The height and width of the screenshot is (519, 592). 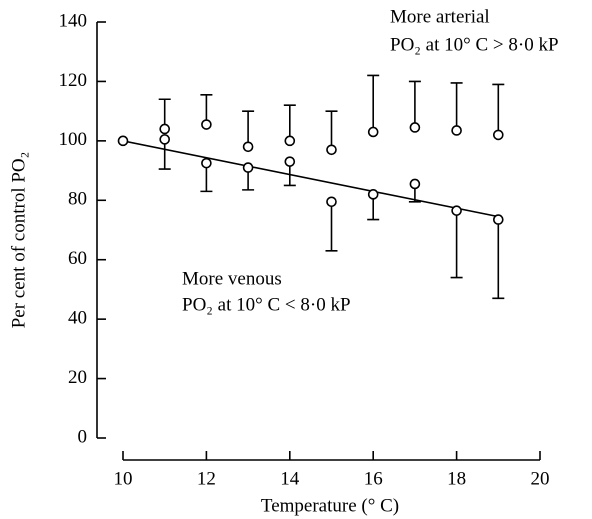 What do you see at coordinates (330, 505) in the screenshot?
I see `x-axis-label: Temperature (° C)` at bounding box center [330, 505].